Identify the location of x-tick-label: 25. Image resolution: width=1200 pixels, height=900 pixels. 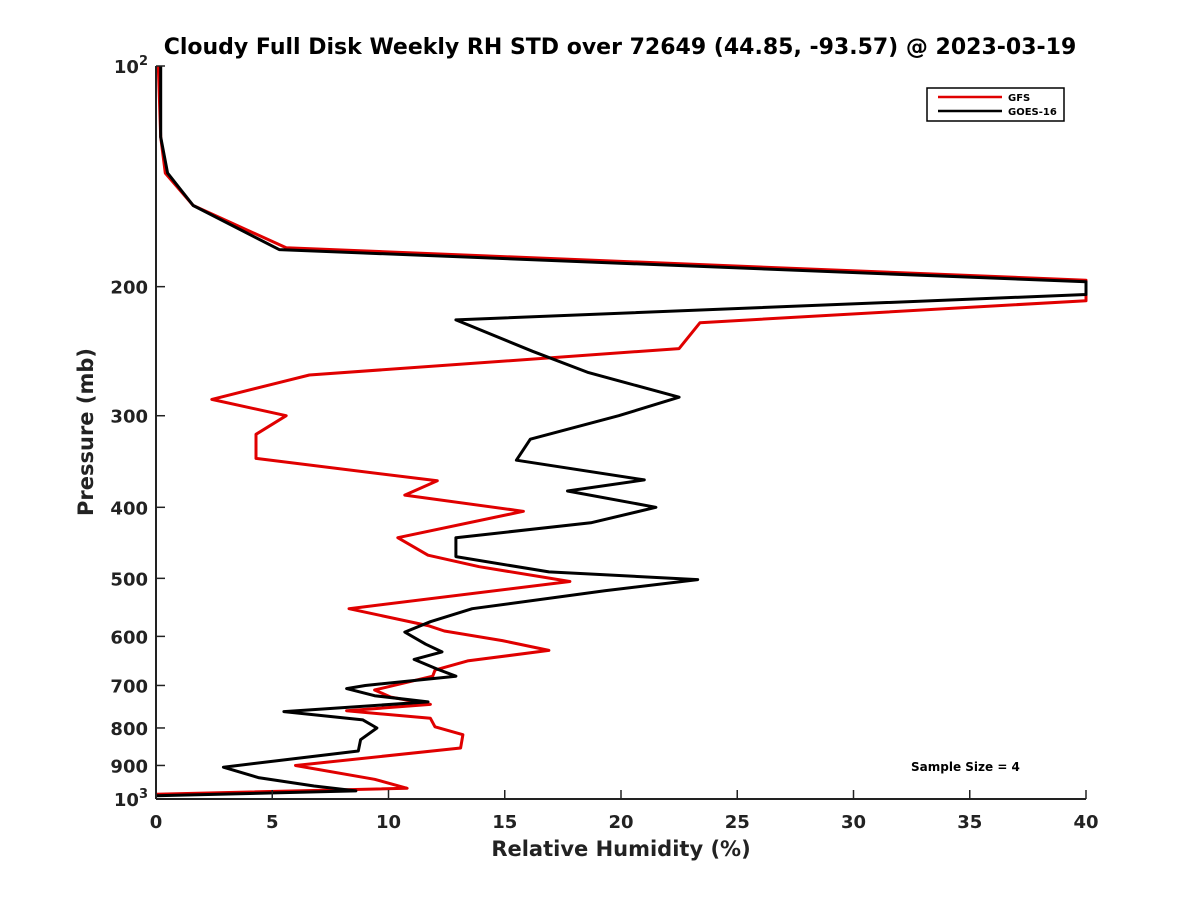
(737, 822).